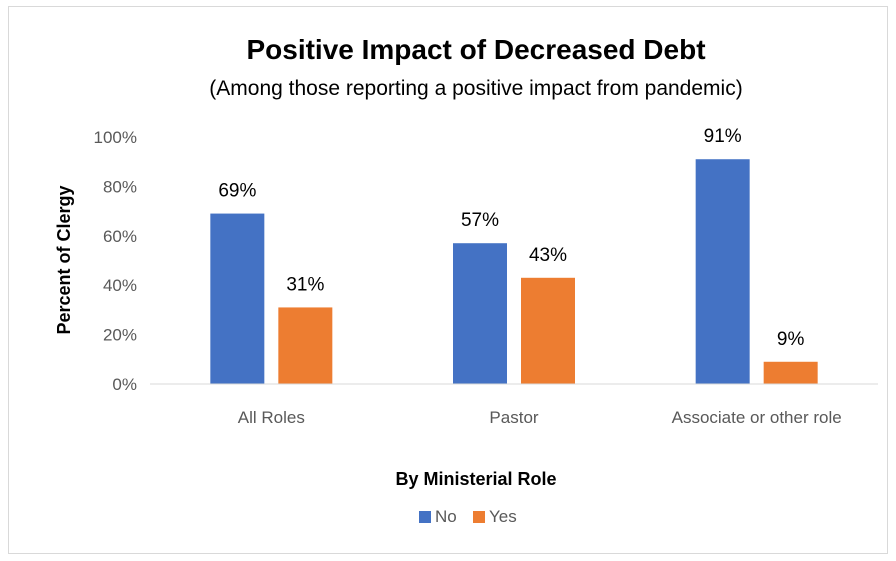  Describe the element at coordinates (723, 136) in the screenshot. I see `data-label: 91%` at that location.